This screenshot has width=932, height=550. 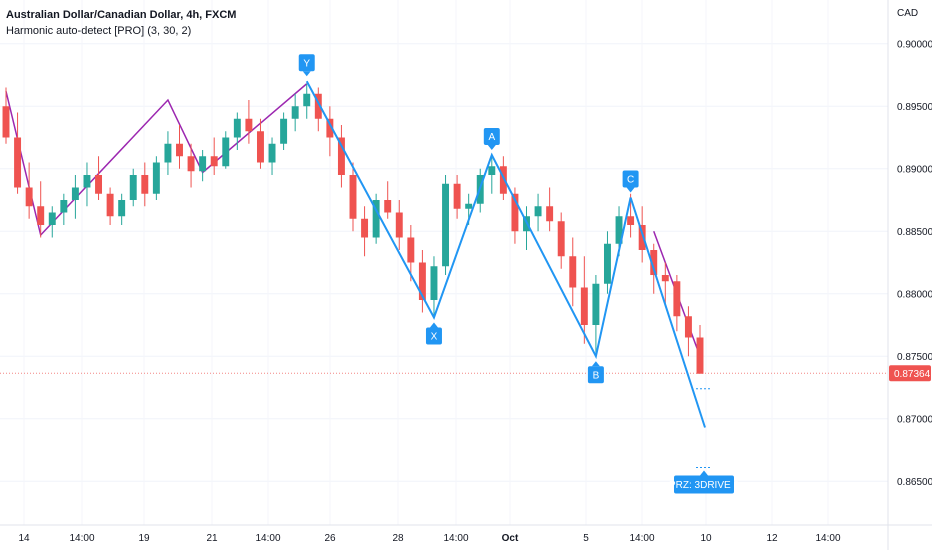 I want to click on prz-label: PRZ: 3DRIVE 8, so click(x=704, y=482).